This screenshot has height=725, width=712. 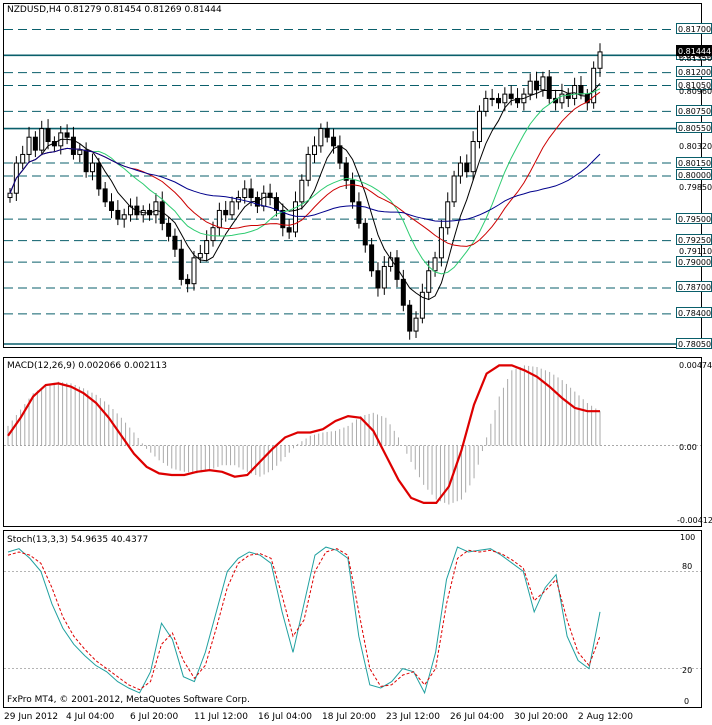 What do you see at coordinates (90, 717) in the screenshot?
I see `time-label: 4 Jul 04:00` at bounding box center [90, 717].